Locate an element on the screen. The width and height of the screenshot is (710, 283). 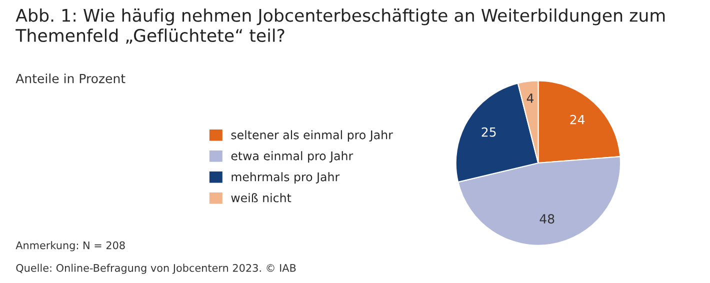
data-label: 25 is located at coordinates (489, 132).